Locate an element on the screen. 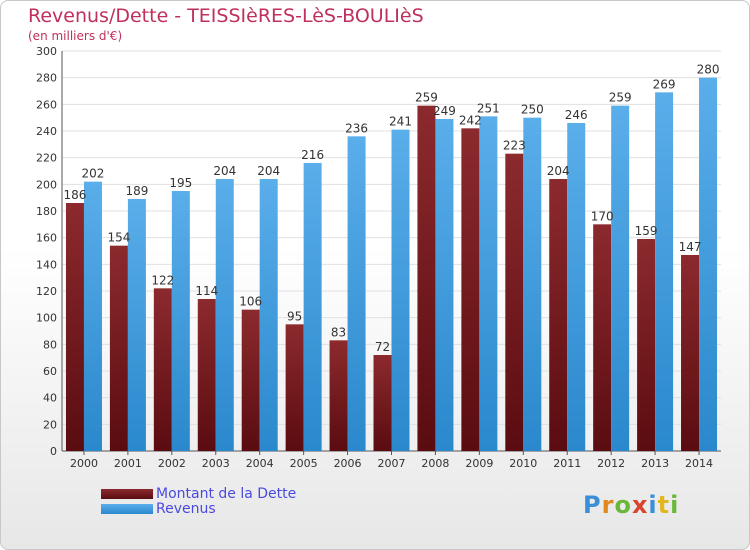 The image size is (750, 550). data-label-debt: 159 is located at coordinates (646, 231).